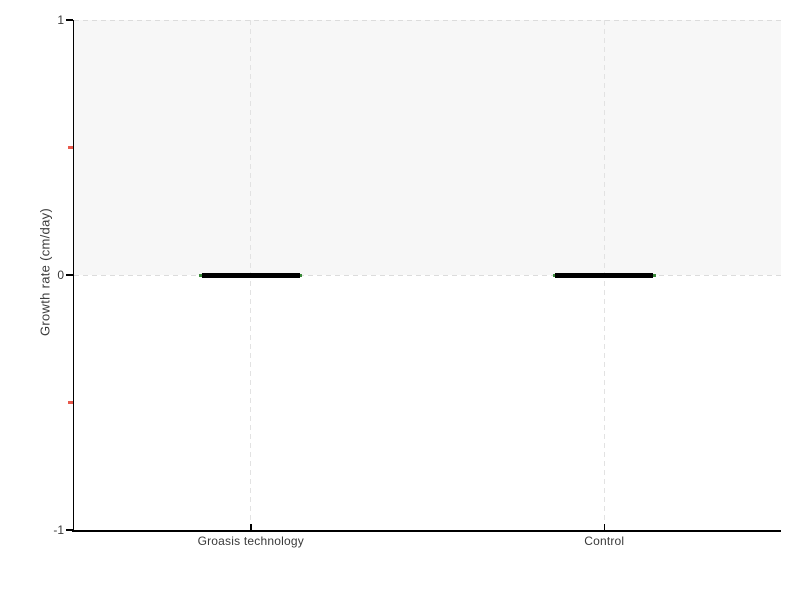  I want to click on y-axis-spine, so click(73, 275).